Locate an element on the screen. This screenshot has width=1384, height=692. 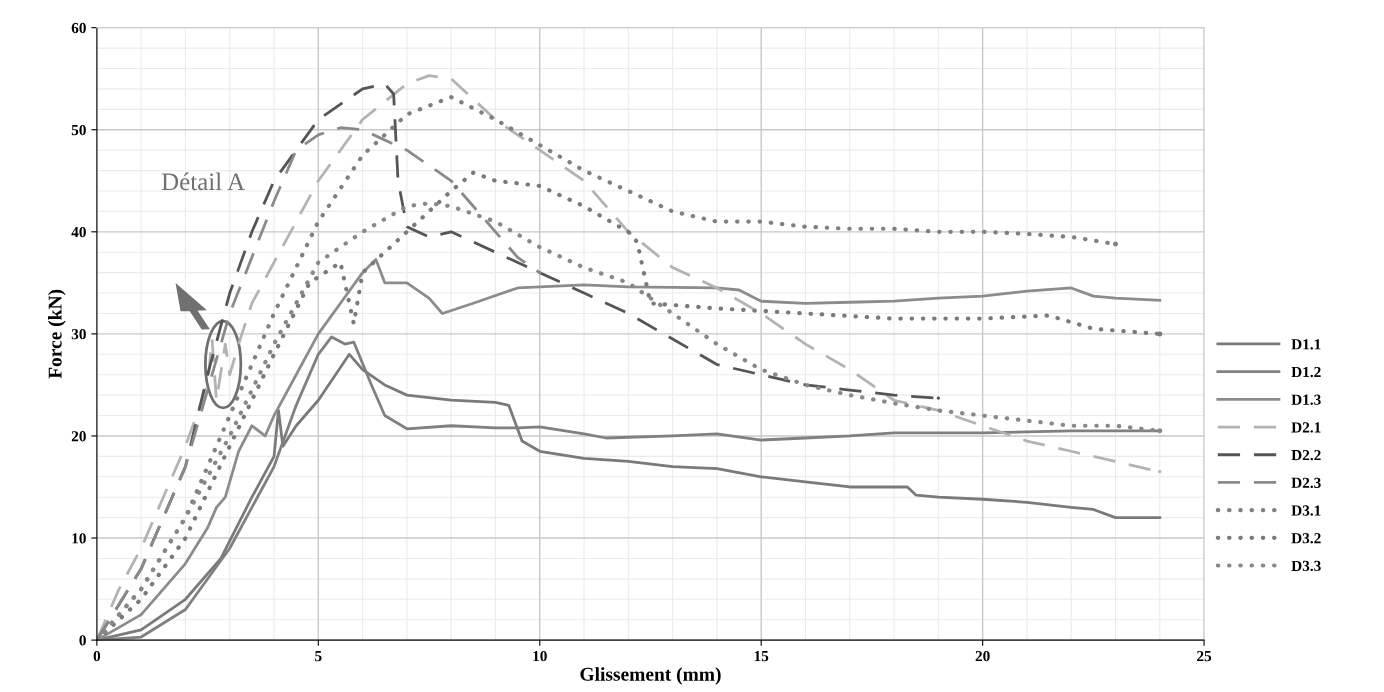
legend-label: D2.2 is located at coordinates (1306, 455).